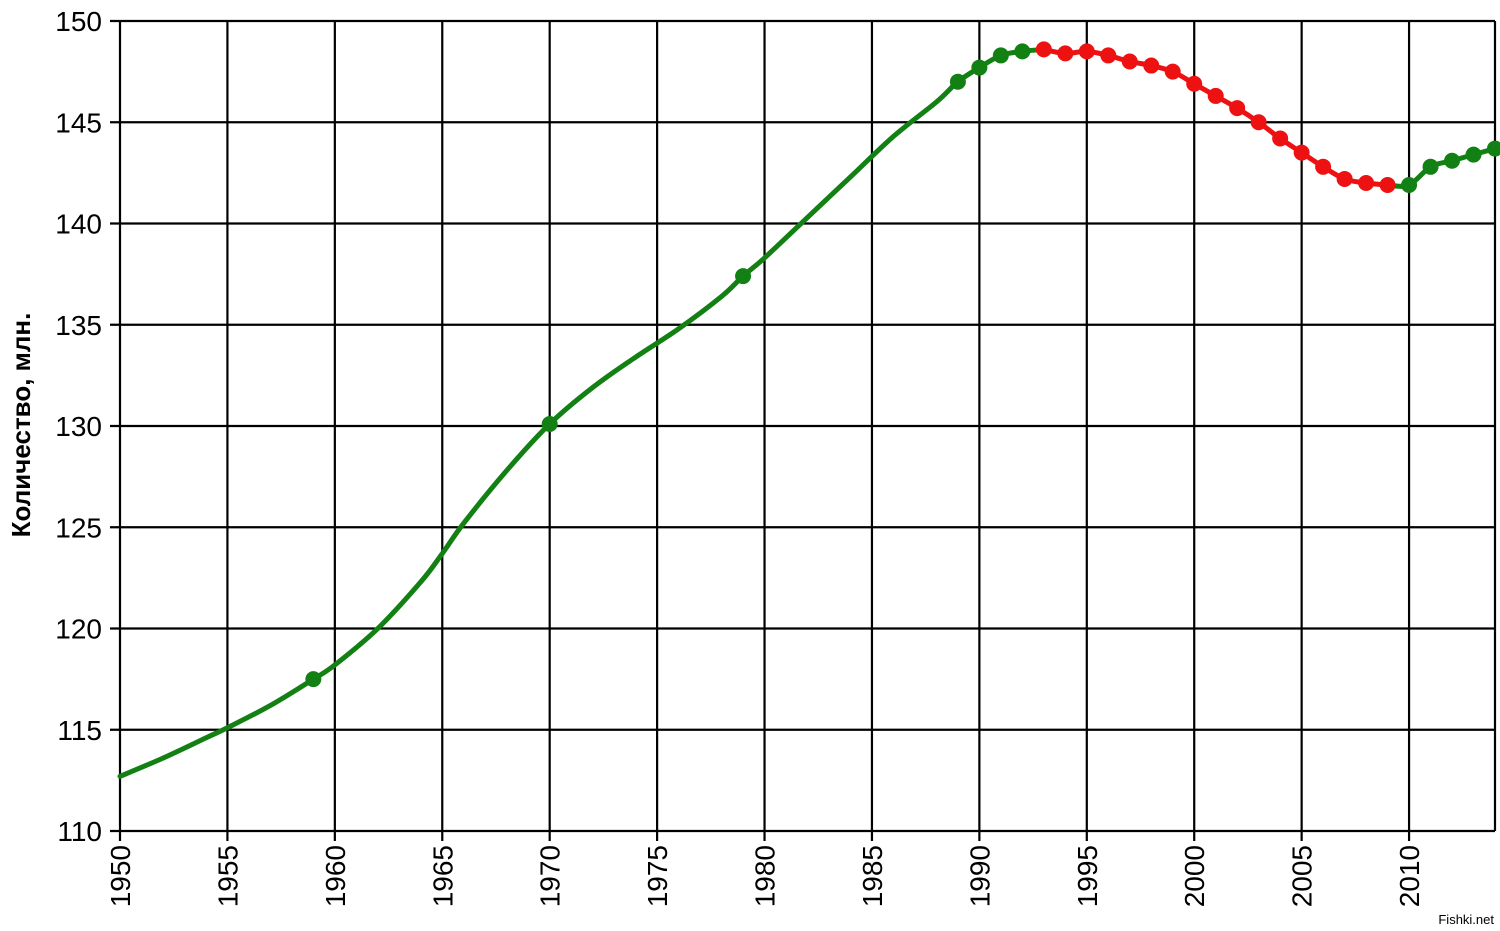  Describe the element at coordinates (335, 876) in the screenshot. I see `x-tick-label: 1960` at that location.